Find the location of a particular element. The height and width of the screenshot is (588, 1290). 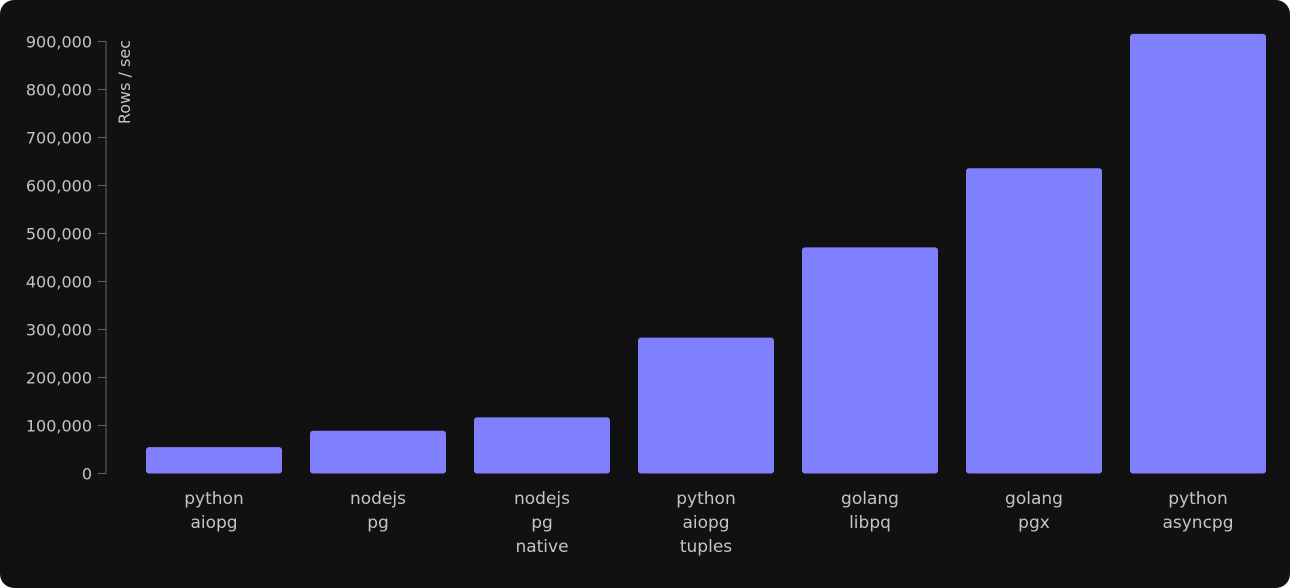

y-tick-label: 800,000 is located at coordinates (59, 90).